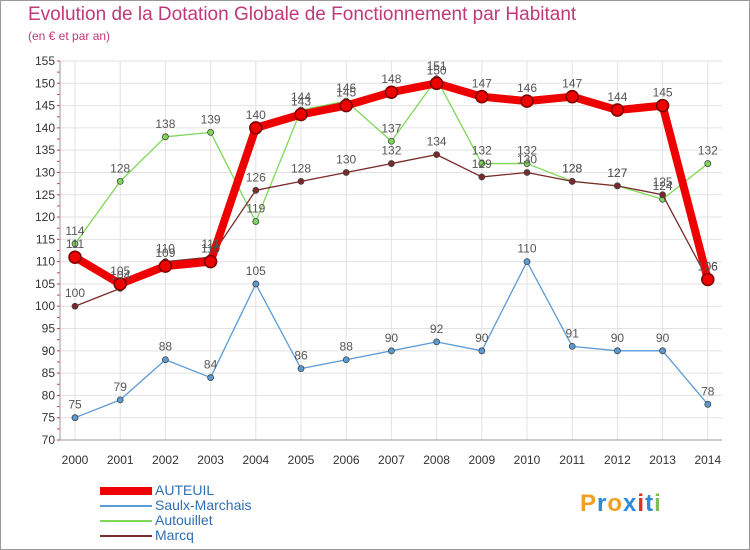 The image size is (750, 550). Describe the element at coordinates (630, 503) in the screenshot. I see `logo-letter: x` at that location.